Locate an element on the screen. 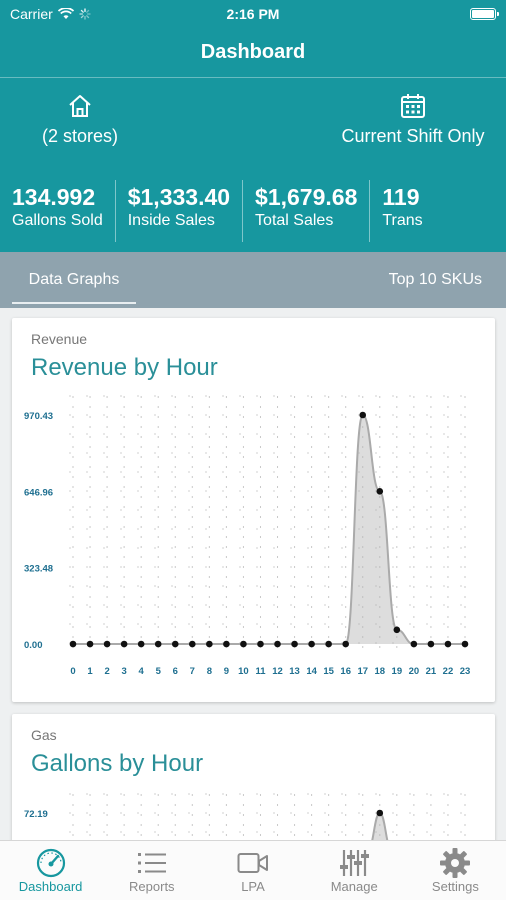 This screenshot has height=900, width=506. card-category: Gas is located at coordinates (44, 735).